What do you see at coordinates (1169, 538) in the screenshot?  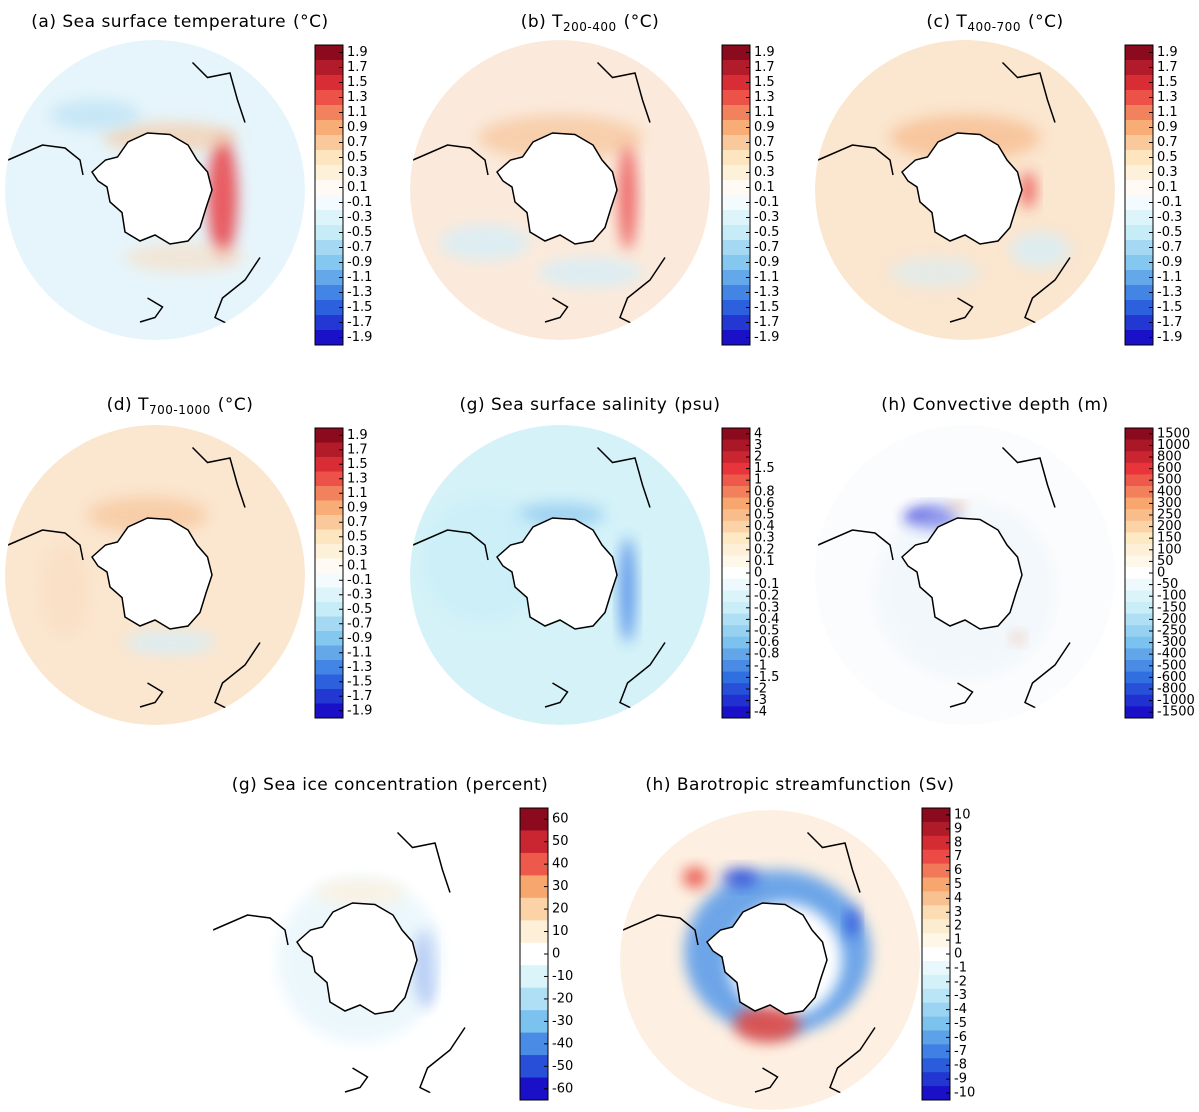 I see `colorbar-label: 150` at bounding box center [1169, 538].